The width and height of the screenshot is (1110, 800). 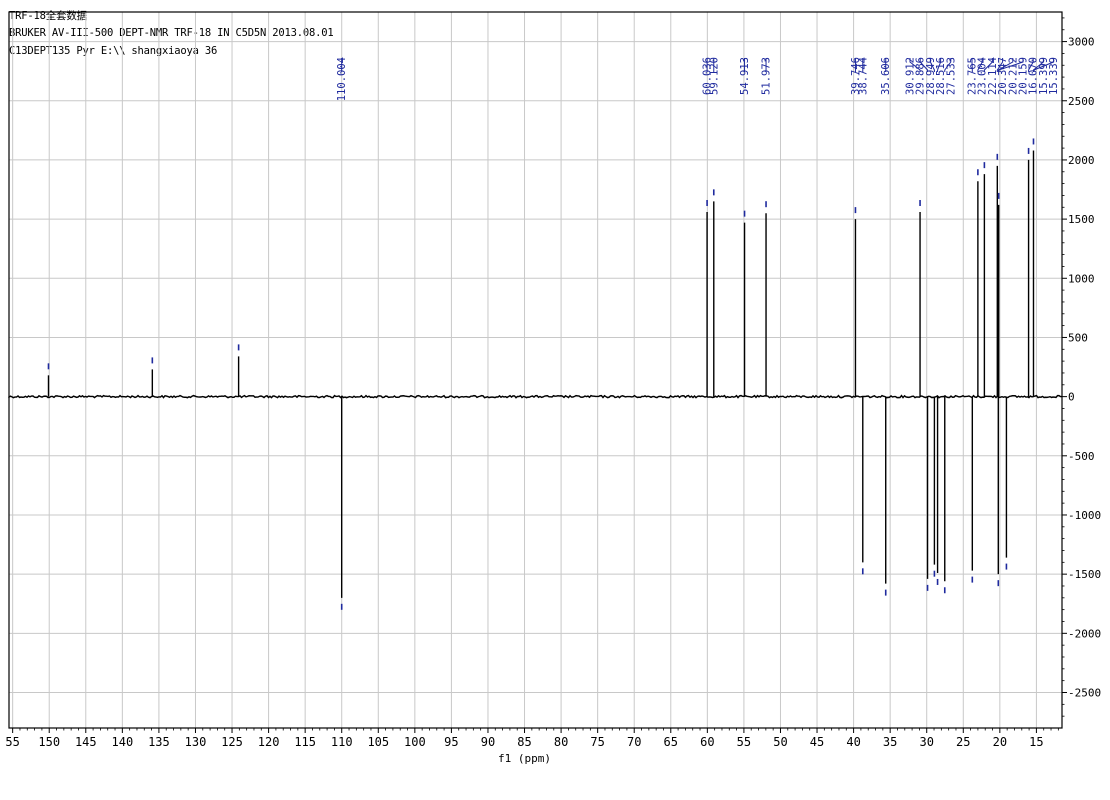 I want to click on peak-label: 38.744, so click(x=863, y=76).